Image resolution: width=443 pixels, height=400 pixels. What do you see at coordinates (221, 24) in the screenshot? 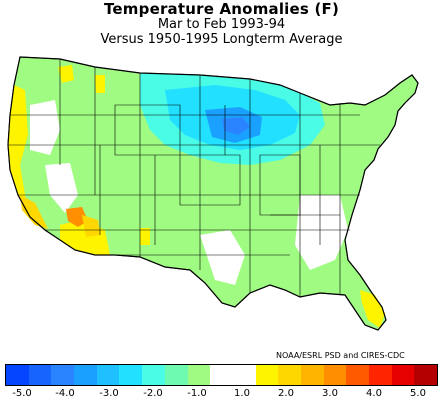
I see `map-subtitle: Mar to Feb 1993-94` at bounding box center [221, 24].